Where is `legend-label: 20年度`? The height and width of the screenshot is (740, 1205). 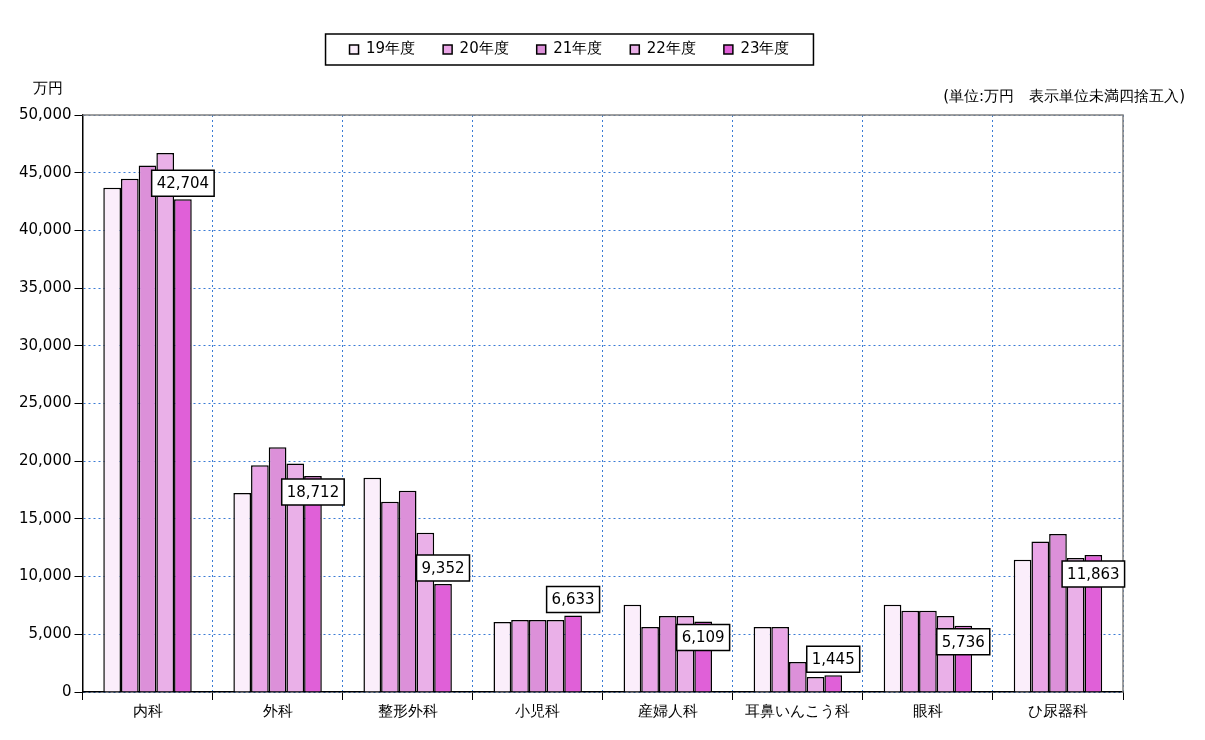 legend-label: 20年度 is located at coordinates (484, 48).